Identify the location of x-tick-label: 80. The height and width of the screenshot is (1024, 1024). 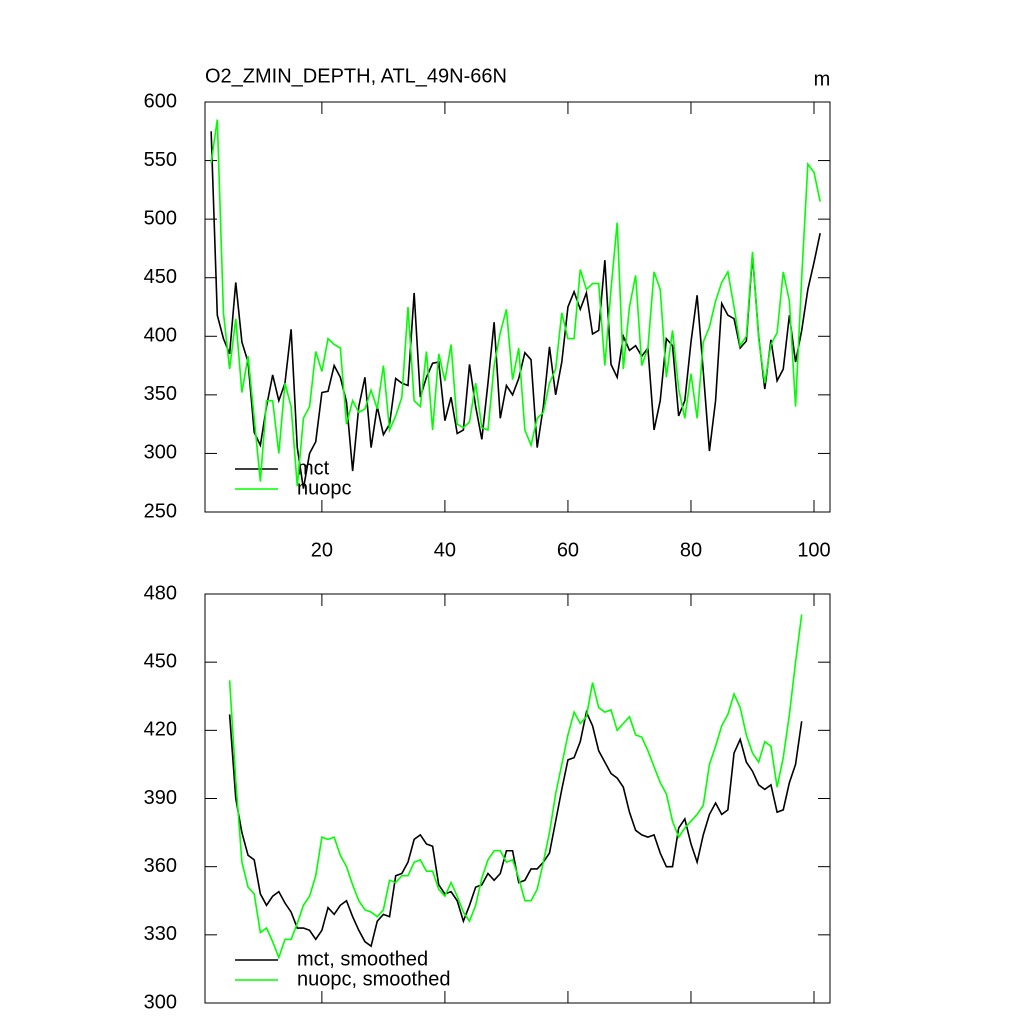
(691, 550).